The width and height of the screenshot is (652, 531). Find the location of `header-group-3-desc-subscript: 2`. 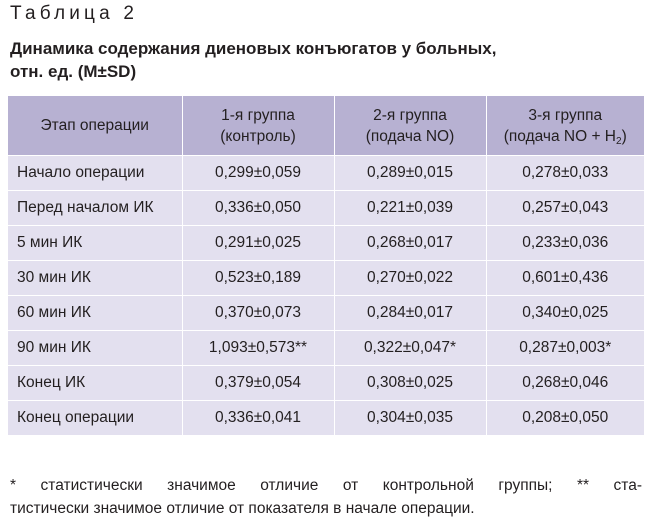

header-group-3-desc-subscript: 2 is located at coordinates (619, 141).